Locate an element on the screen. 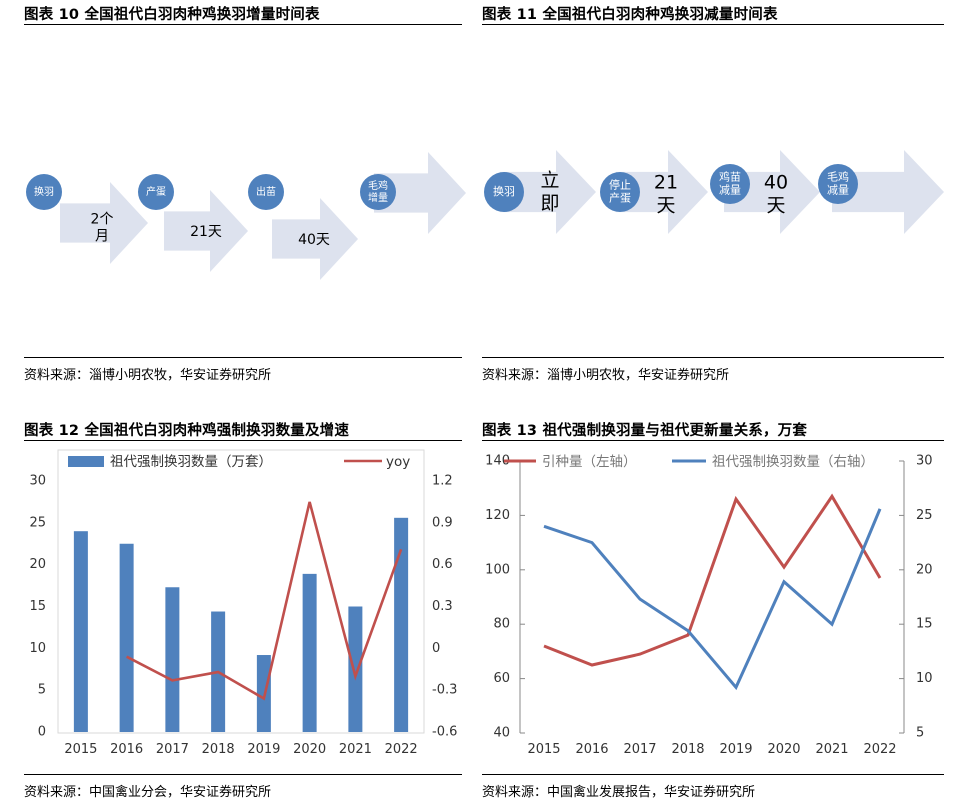 The height and width of the screenshot is (808, 968). fig11-source: 资料来源：淄博小明农牧，华安证券研究所 is located at coordinates (606, 375).